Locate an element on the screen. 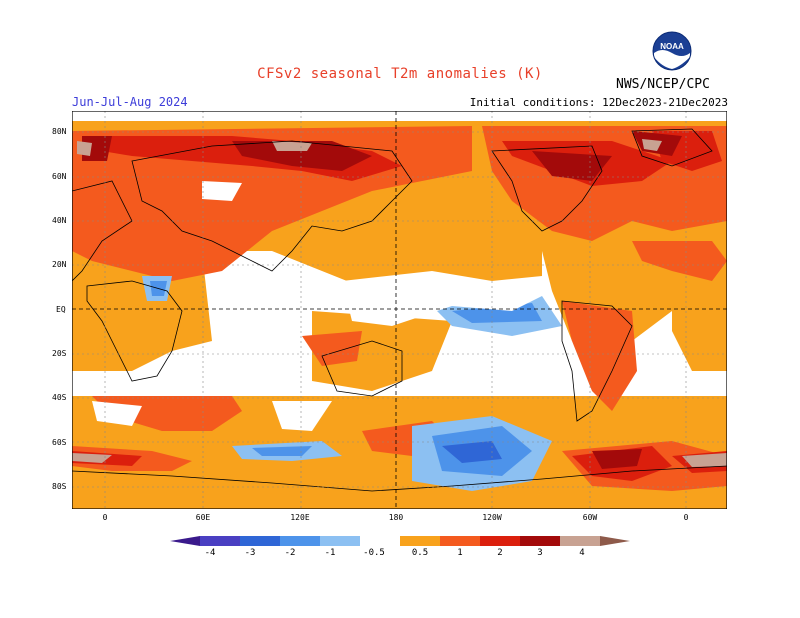  colorbar-label: 4 is located at coordinates (582, 553).